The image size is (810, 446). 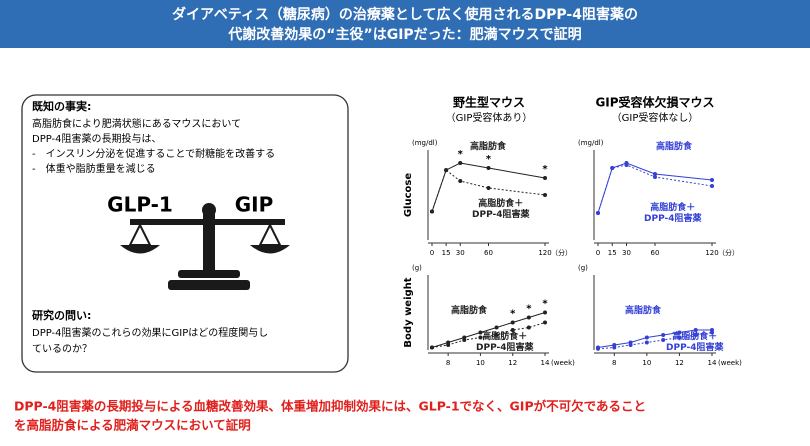 I want to click on x-tick-label: 60, so click(x=655, y=253).